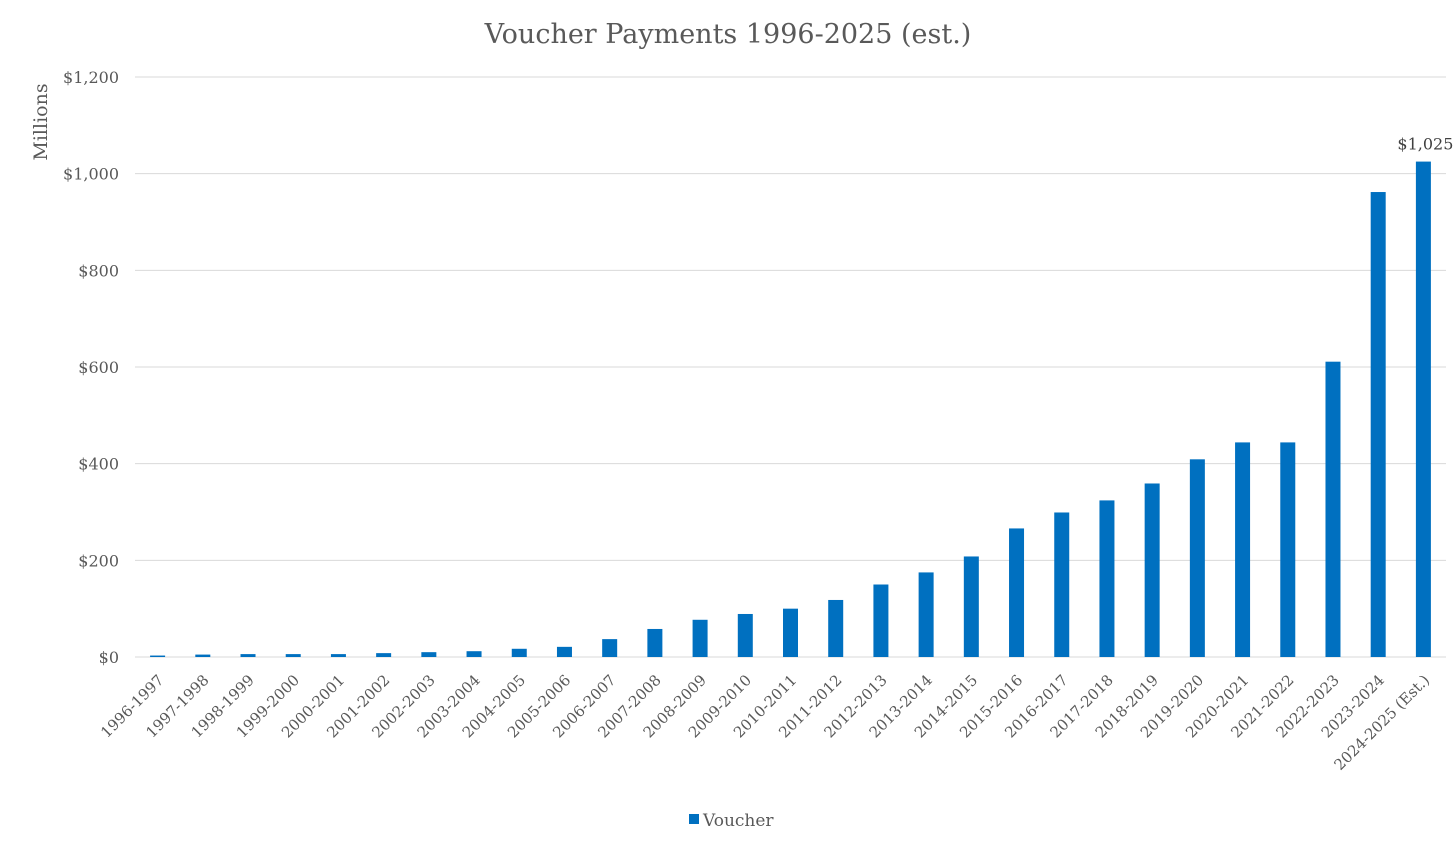 The height and width of the screenshot is (850, 1456). Describe the element at coordinates (98, 367) in the screenshot. I see `y-tick-label: $600` at that location.